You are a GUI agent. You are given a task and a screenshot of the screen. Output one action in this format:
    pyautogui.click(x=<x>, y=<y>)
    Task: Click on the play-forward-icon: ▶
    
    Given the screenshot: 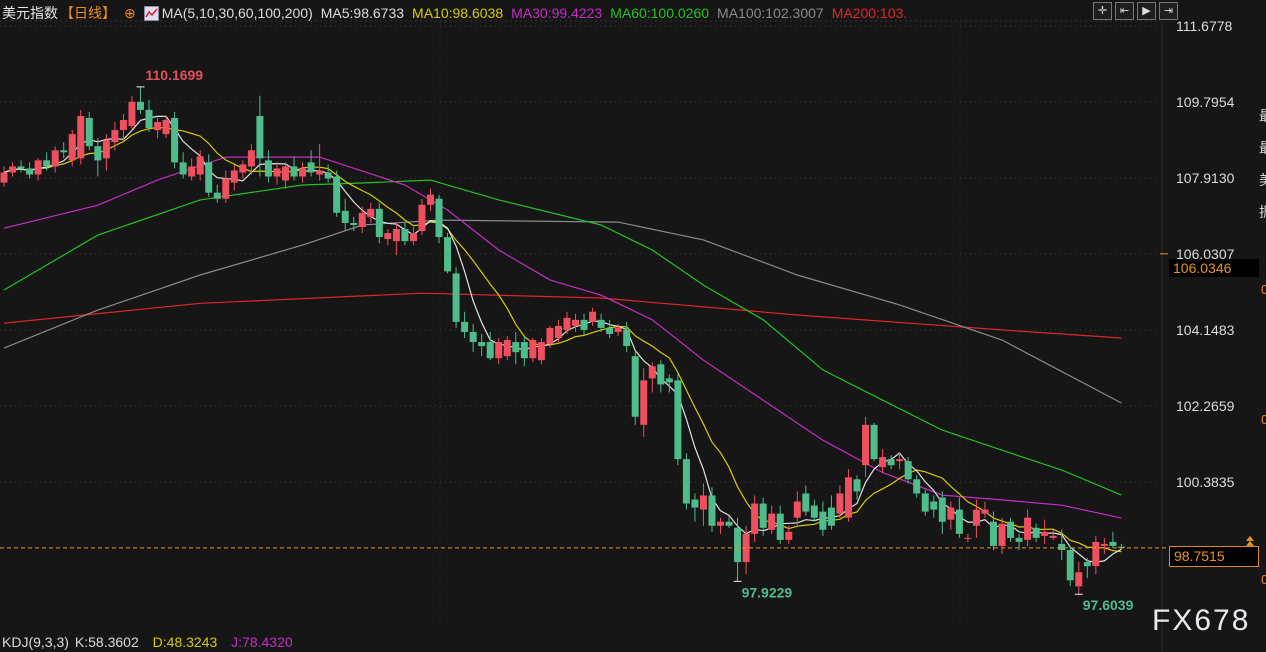 What is the action you would take?
    pyautogui.click(x=1146, y=11)
    